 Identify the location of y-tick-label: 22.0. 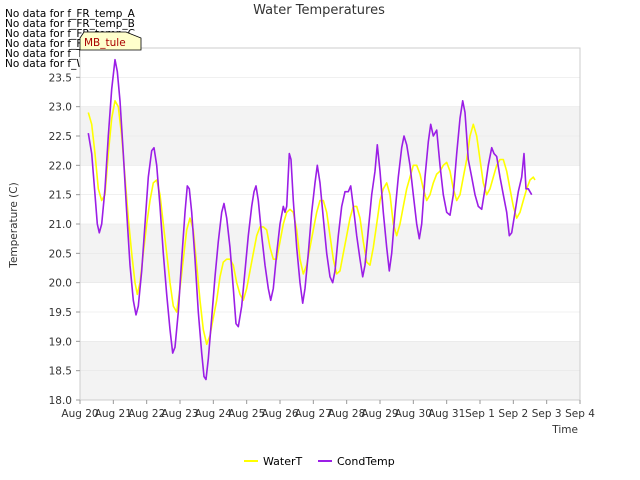
(60, 166).